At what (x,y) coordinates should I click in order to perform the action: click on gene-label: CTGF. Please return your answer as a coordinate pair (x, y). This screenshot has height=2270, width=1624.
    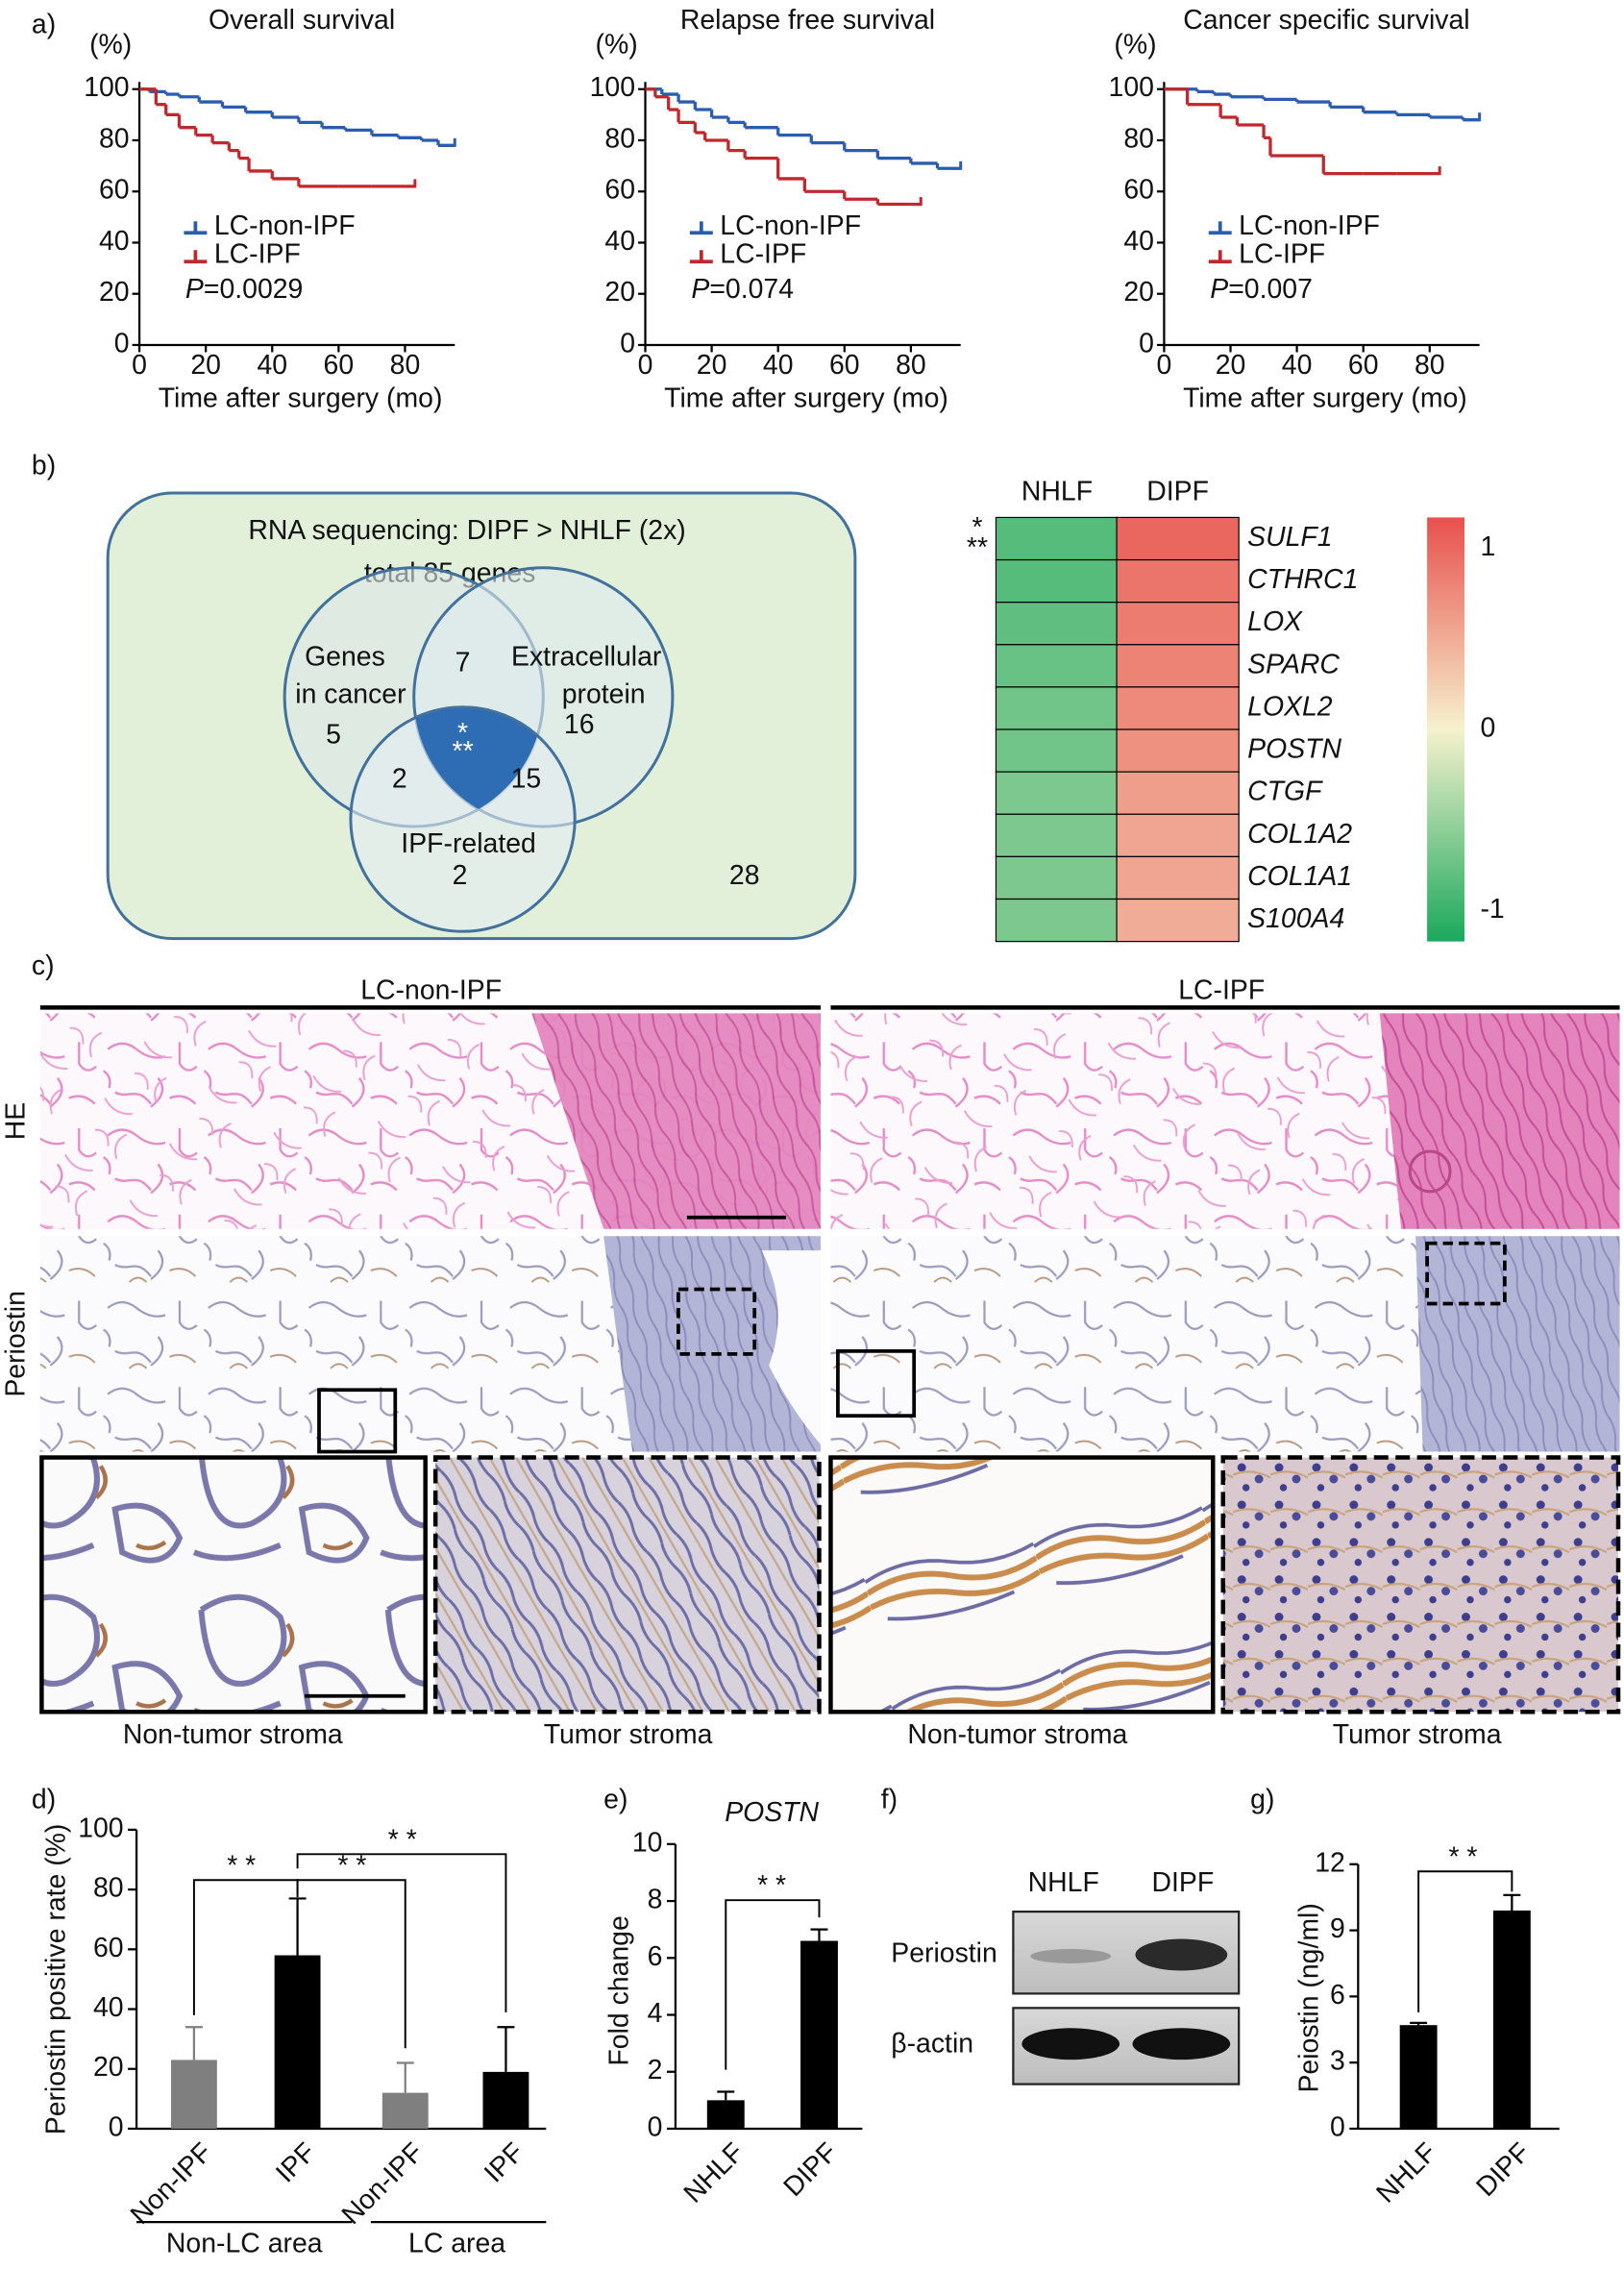
    Looking at the image, I should click on (1285, 792).